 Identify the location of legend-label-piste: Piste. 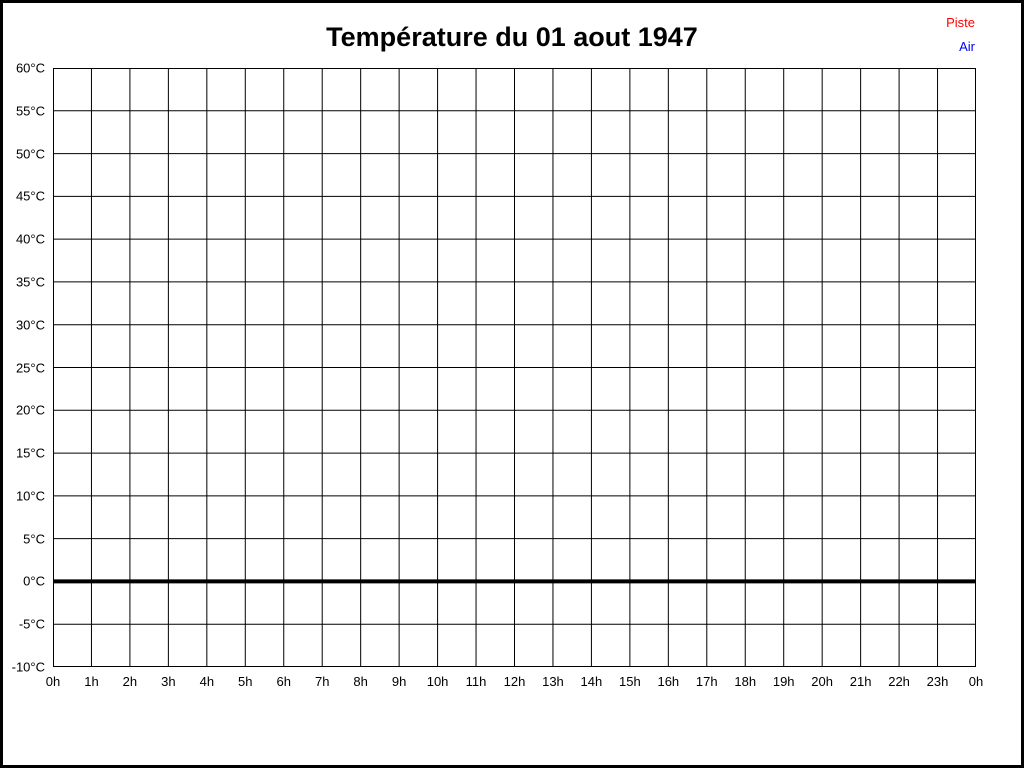
(960, 22).